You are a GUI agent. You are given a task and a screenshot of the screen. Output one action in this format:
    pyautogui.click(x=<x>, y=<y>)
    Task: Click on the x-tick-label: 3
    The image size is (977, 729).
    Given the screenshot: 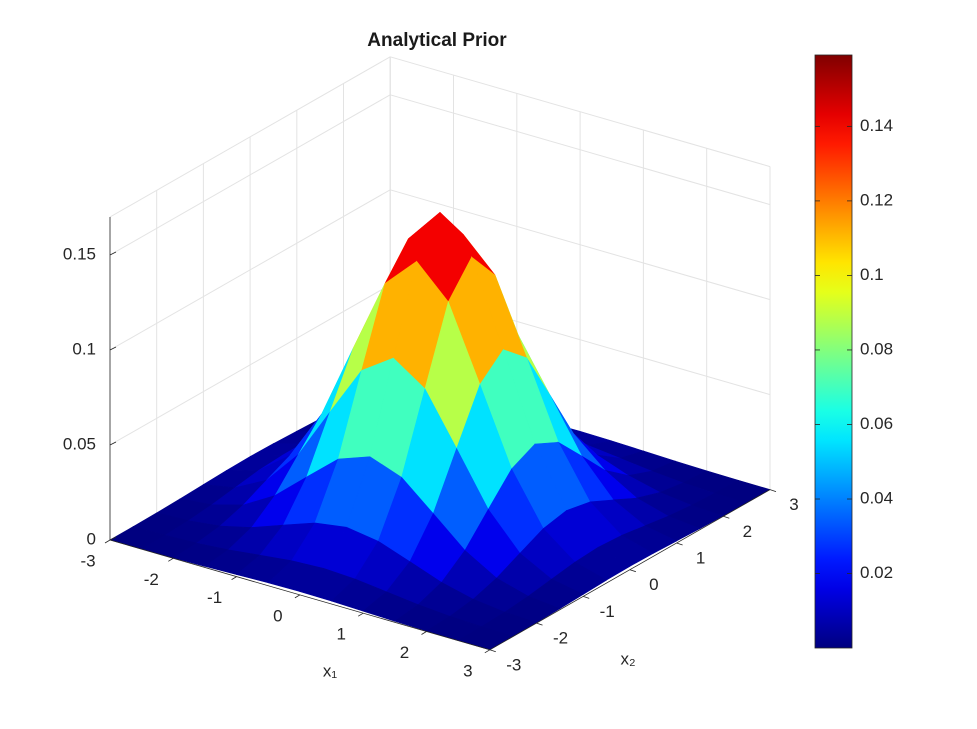 What is the action you would take?
    pyautogui.click(x=467, y=670)
    